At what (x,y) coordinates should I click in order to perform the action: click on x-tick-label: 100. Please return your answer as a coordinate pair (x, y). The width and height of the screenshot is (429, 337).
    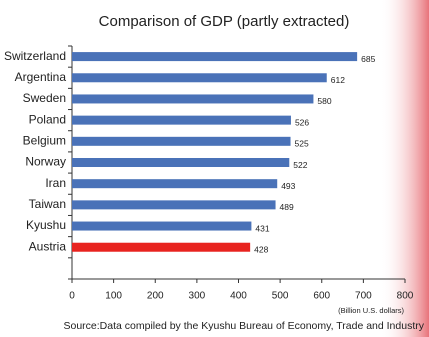
    Looking at the image, I should click on (113, 296).